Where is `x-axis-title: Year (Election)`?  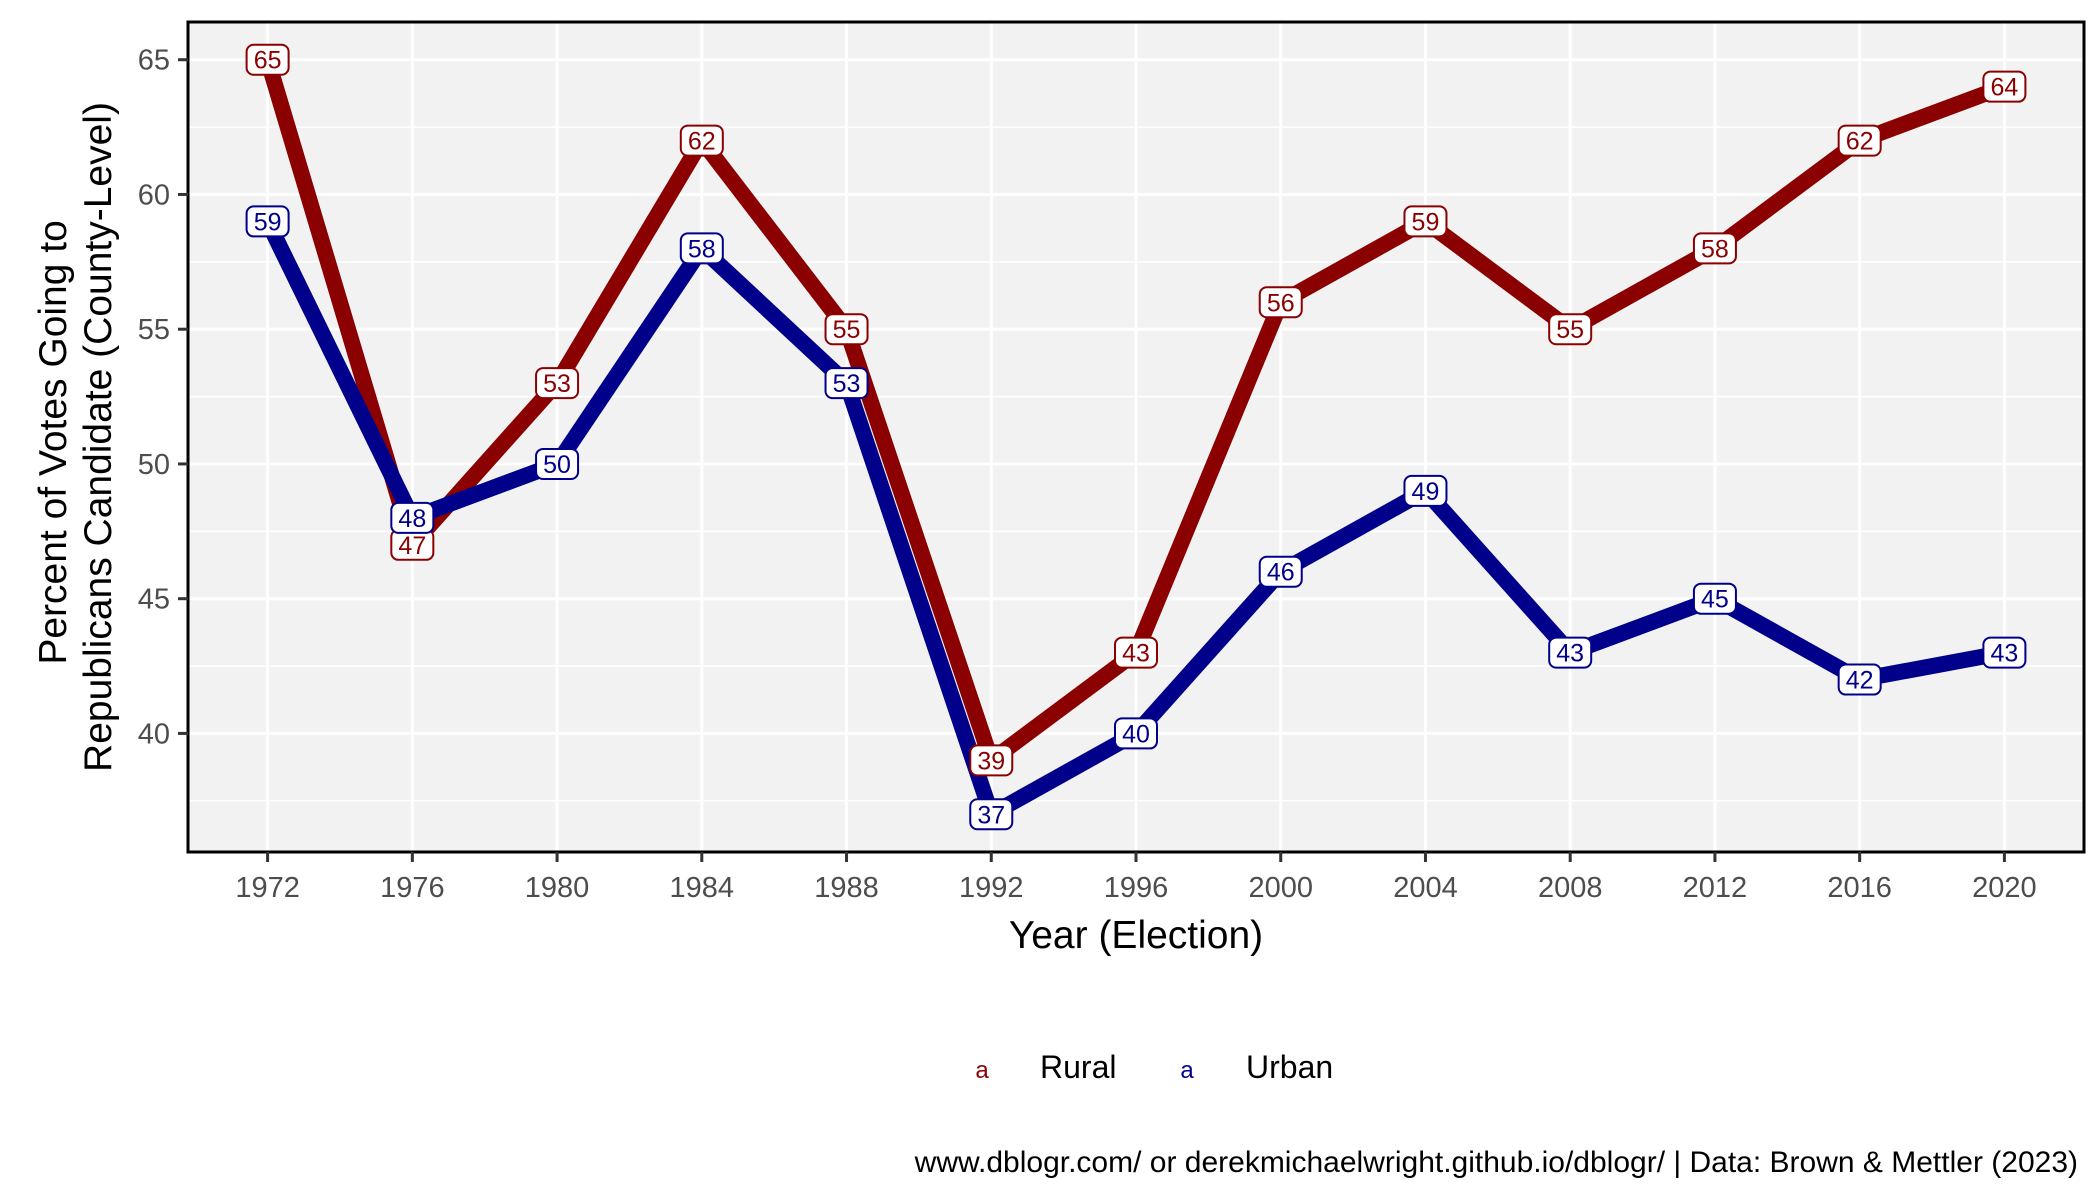
x-axis-title: Year (Election) is located at coordinates (1136, 935).